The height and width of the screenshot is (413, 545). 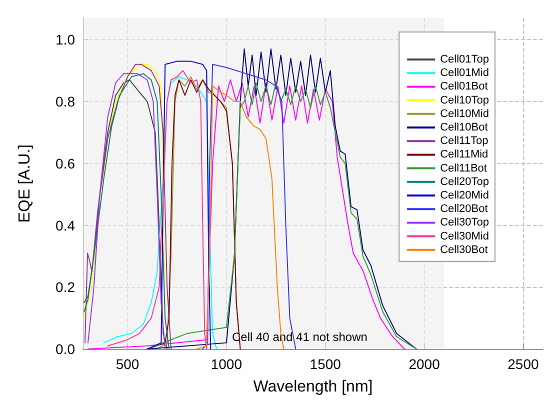 I want to click on legend-label: Cell11Mid, so click(x=464, y=154).